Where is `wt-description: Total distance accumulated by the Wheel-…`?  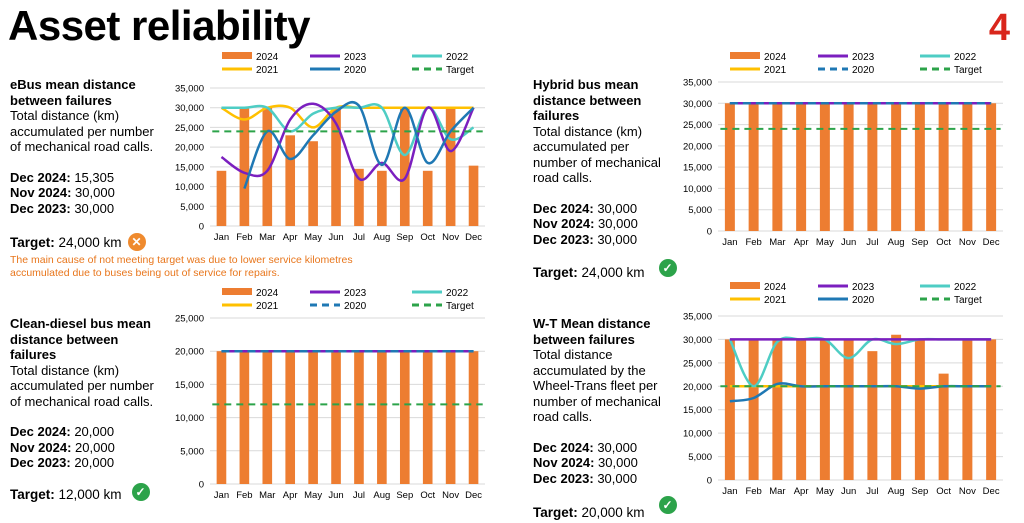 wt-description: Total distance accumulated by the Wheel-… is located at coordinates (597, 385).